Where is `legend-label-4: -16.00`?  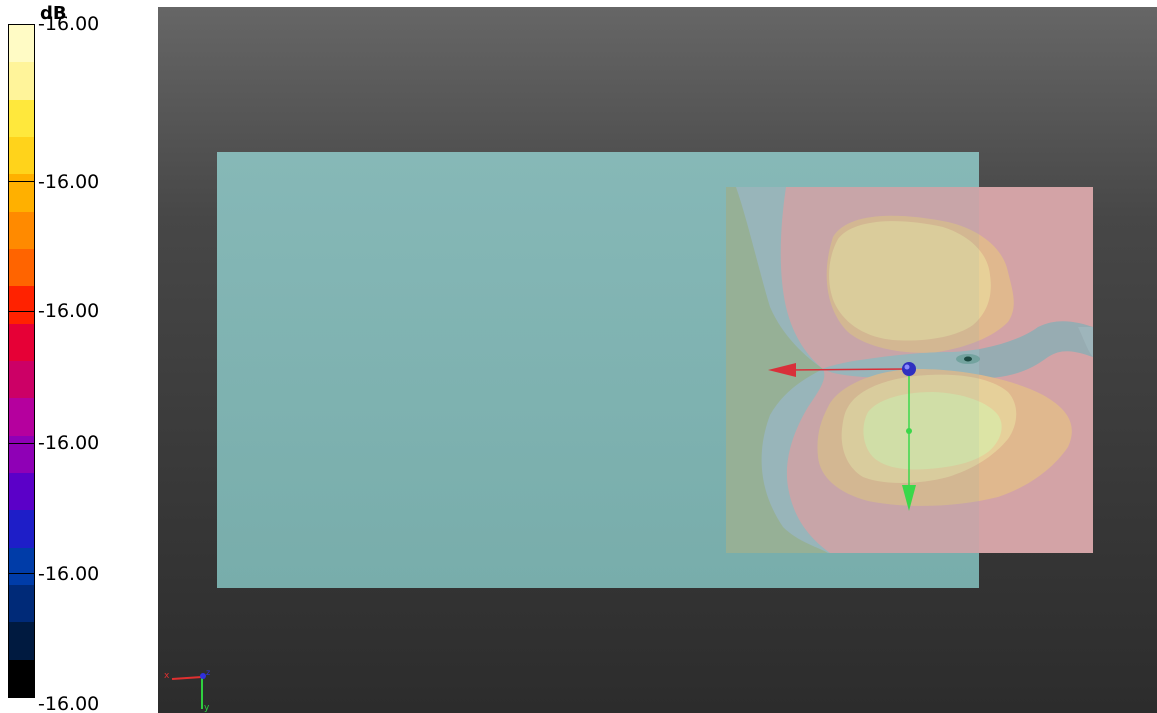 legend-label-4: -16.00 is located at coordinates (69, 443).